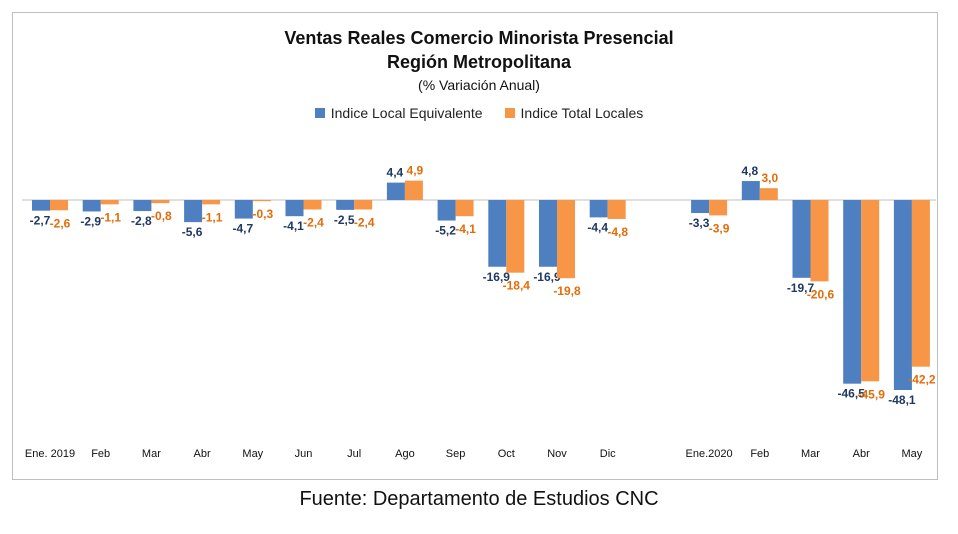  I want to click on data-label-local: -3,3, so click(699, 223).